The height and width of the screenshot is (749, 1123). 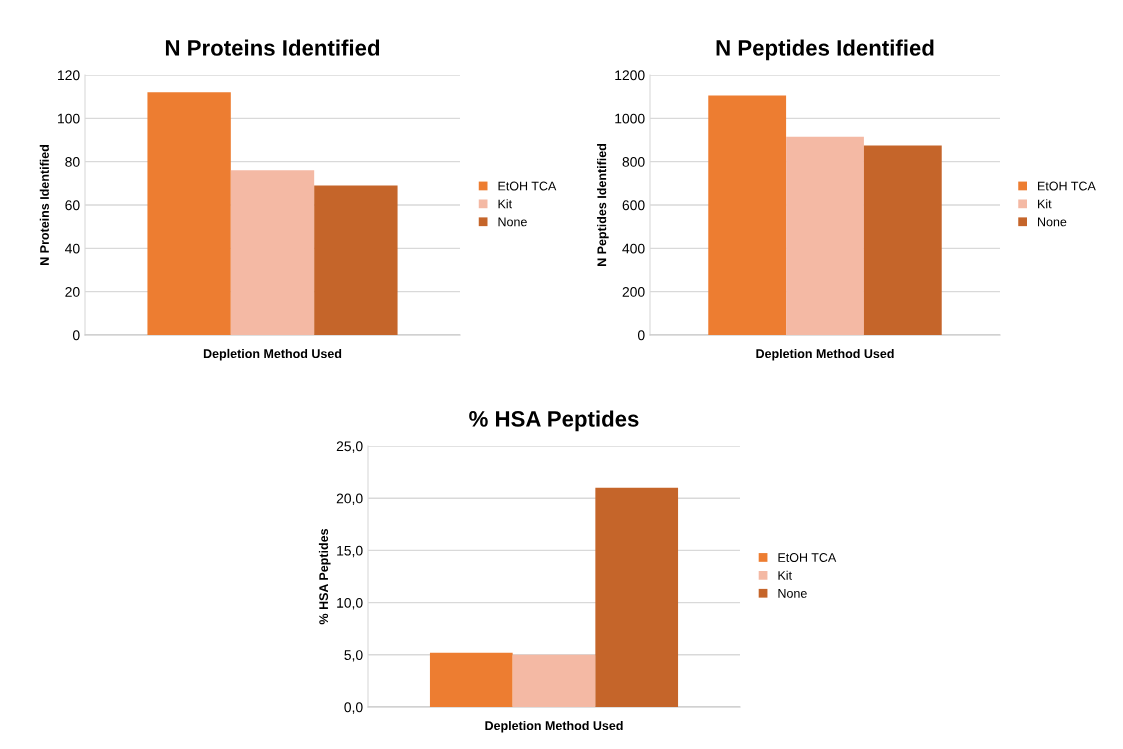 What do you see at coordinates (633, 205) in the screenshot?
I see `y-tick-label: 600` at bounding box center [633, 205].